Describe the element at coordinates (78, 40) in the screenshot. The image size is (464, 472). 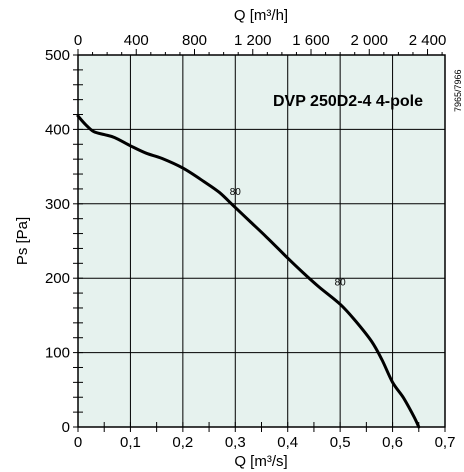
I see `top-x-tick-label: 0` at that location.